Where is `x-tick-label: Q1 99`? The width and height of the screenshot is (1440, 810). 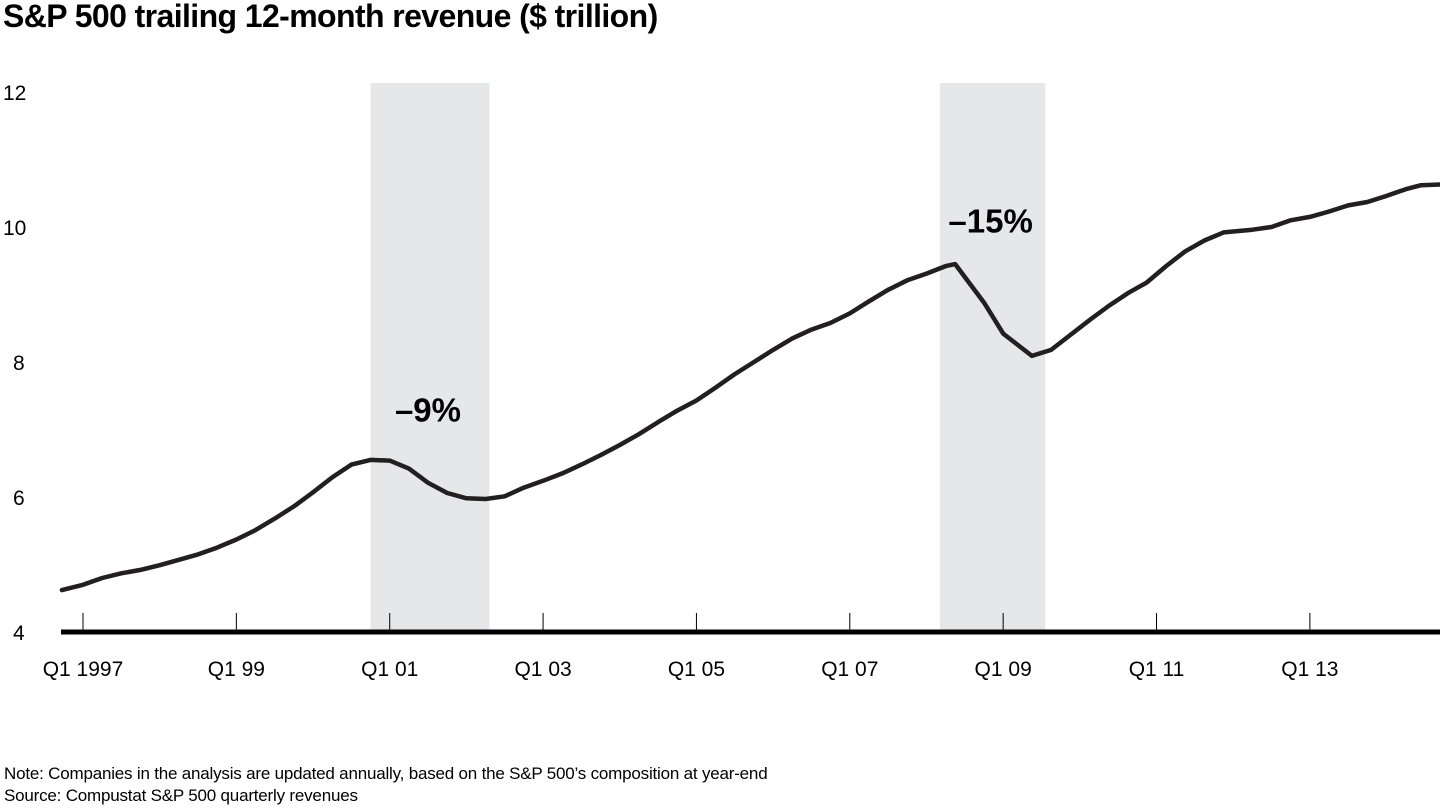 x-tick-label: Q1 99 is located at coordinates (236, 669).